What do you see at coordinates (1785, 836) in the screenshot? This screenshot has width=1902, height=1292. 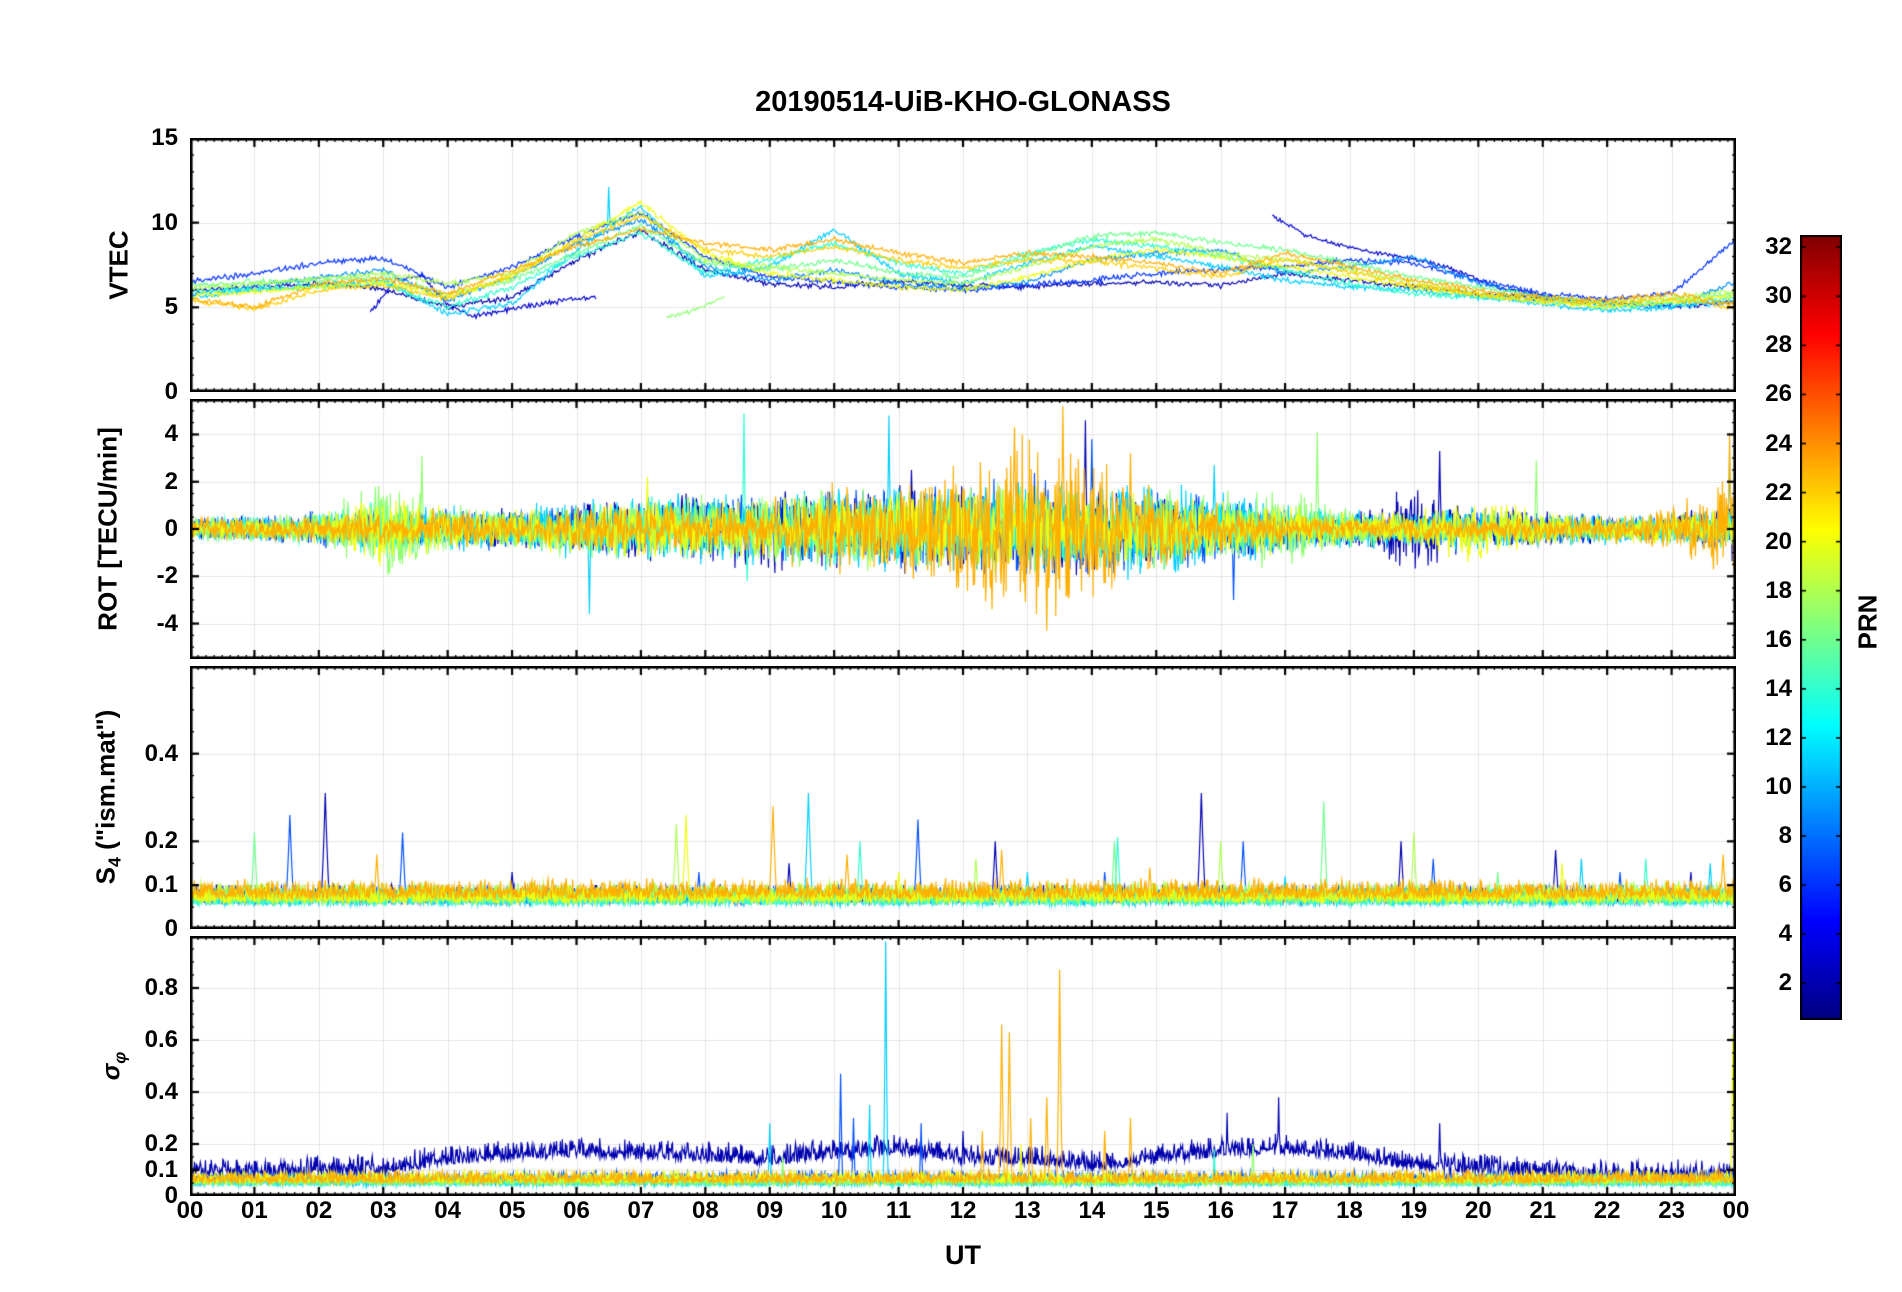 I see `colorbar-tick-label: 8` at bounding box center [1785, 836].